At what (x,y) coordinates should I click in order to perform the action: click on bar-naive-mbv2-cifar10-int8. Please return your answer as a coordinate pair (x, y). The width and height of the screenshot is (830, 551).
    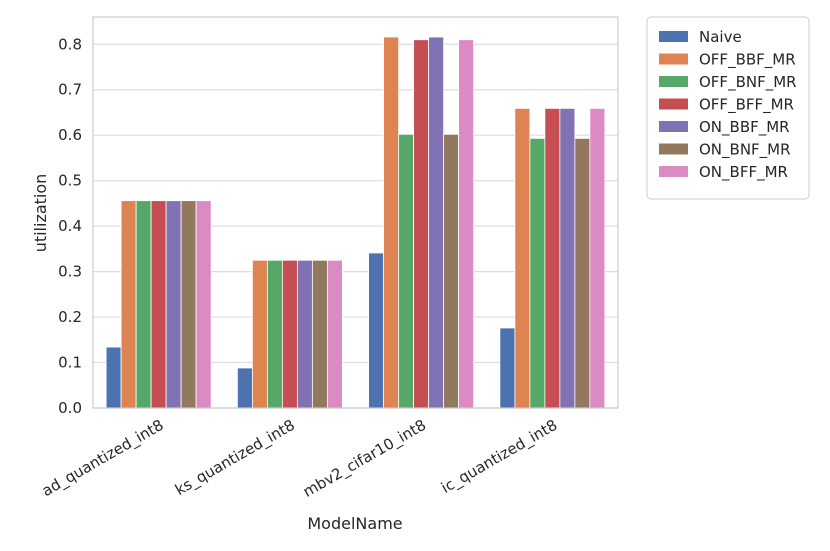
    Looking at the image, I should click on (376, 330).